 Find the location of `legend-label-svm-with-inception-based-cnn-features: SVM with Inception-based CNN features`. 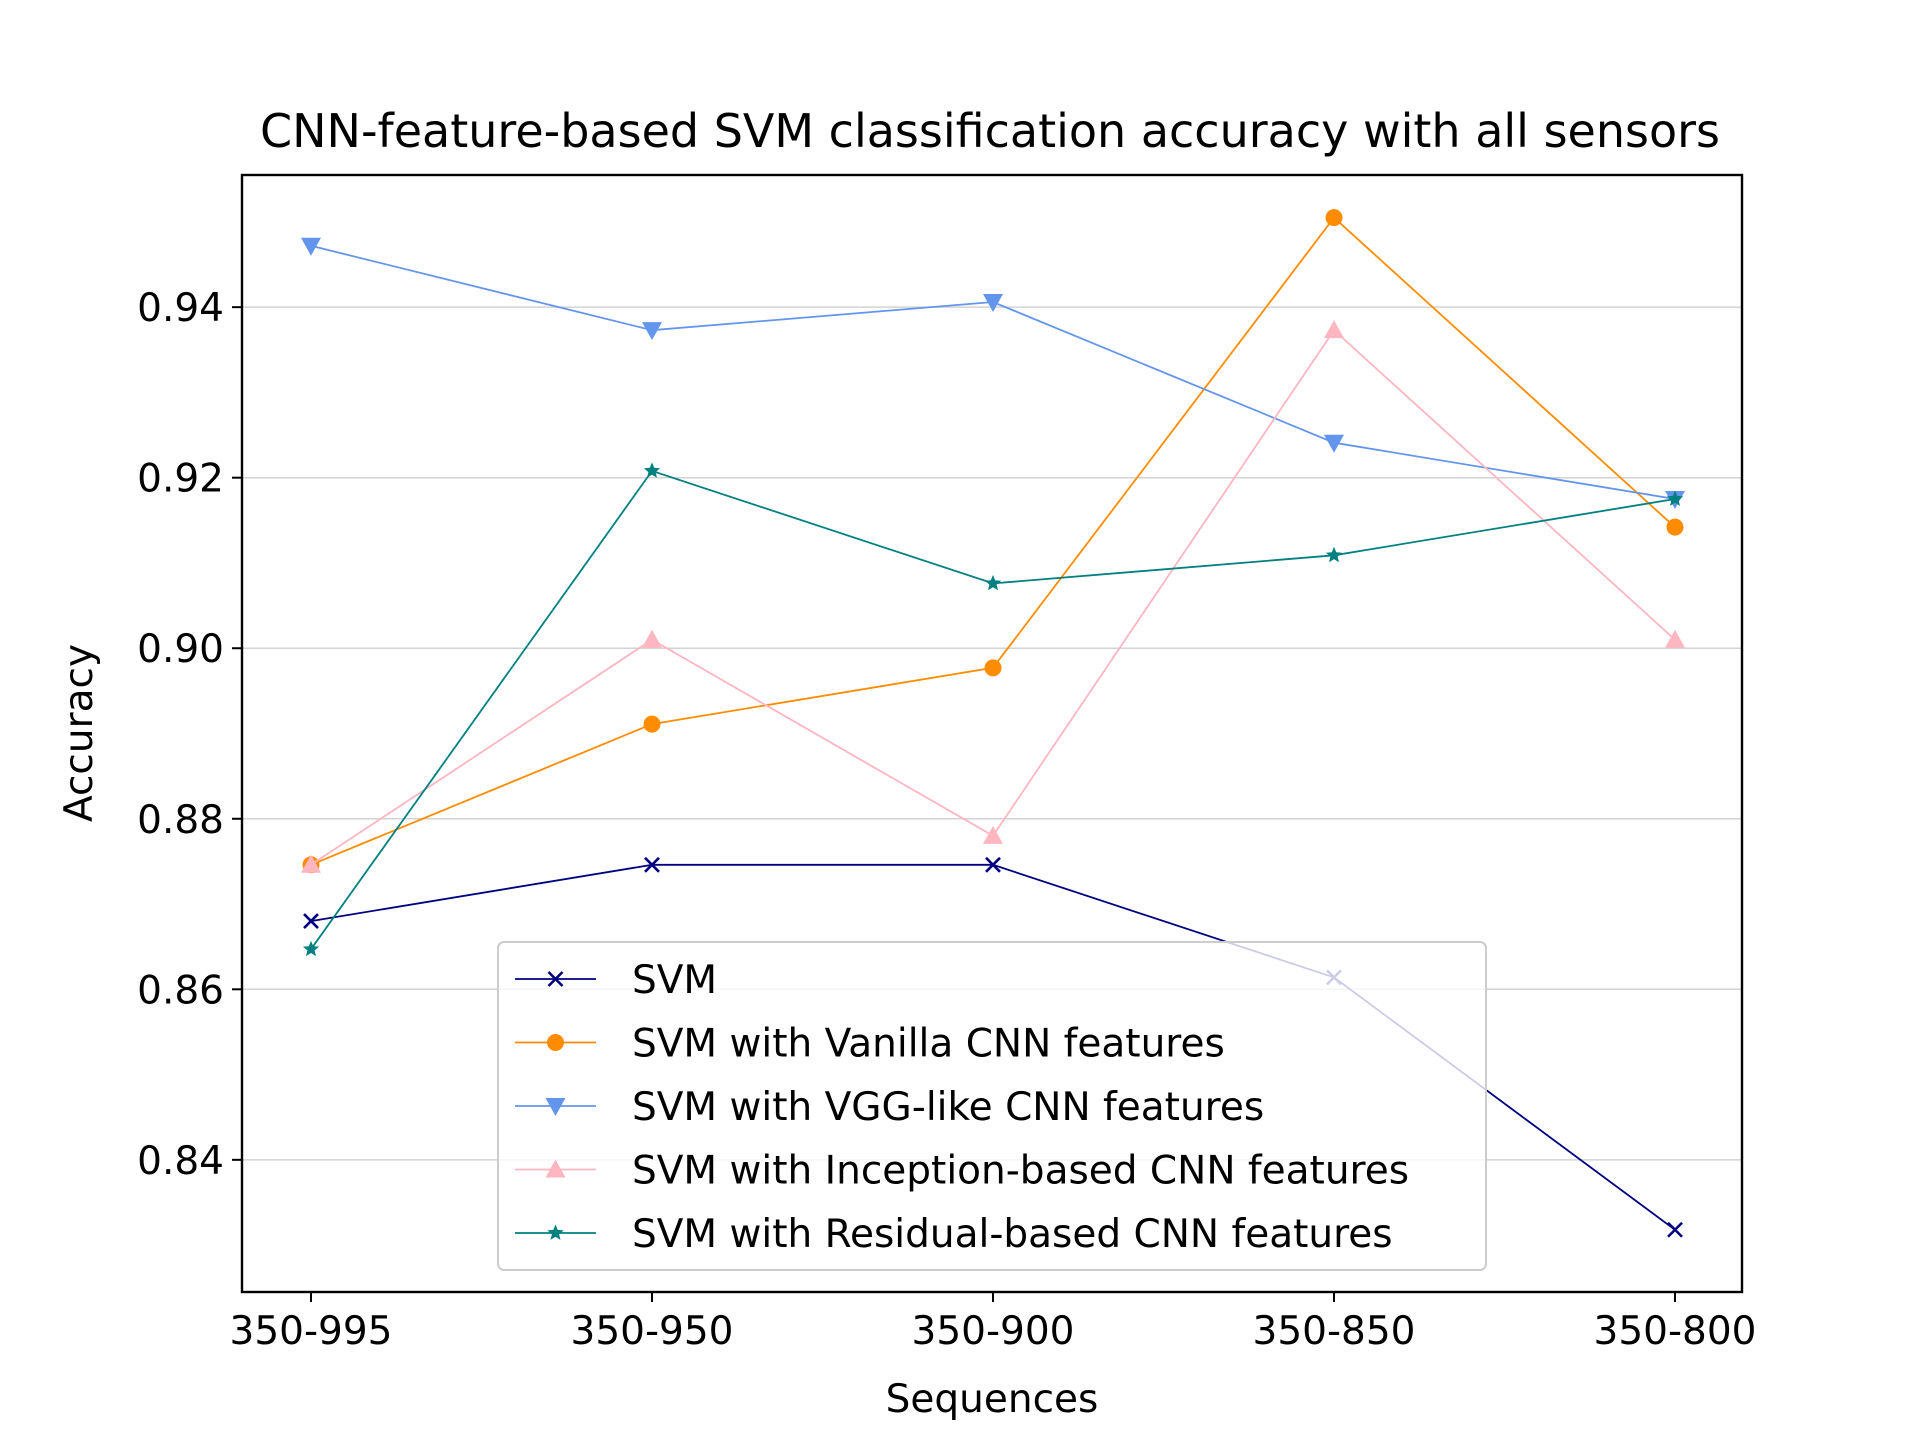

legend-label-svm-with-inception-based-cnn-features: SVM with Inception-based CNN features is located at coordinates (1020, 1171).